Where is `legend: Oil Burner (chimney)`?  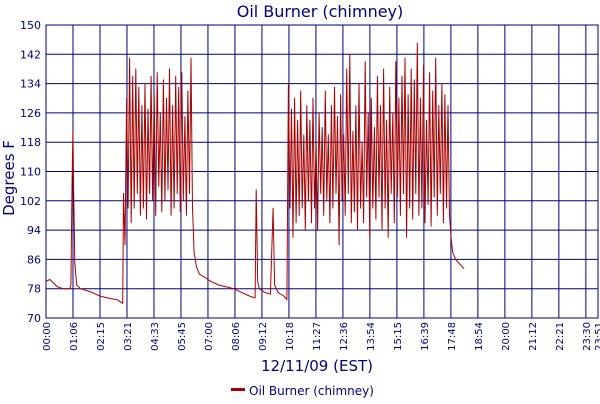 legend: Oil Burner (chimney) is located at coordinates (302, 391).